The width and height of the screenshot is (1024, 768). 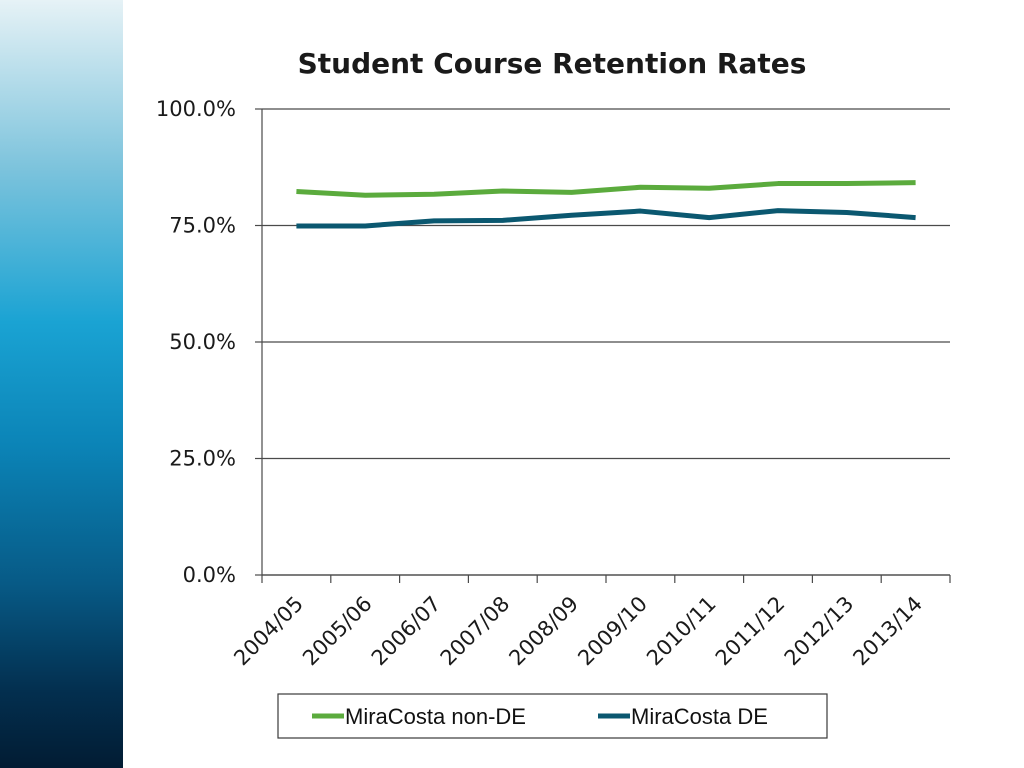 I want to click on legend-label: MiraCosta non-DE, so click(x=435, y=716).